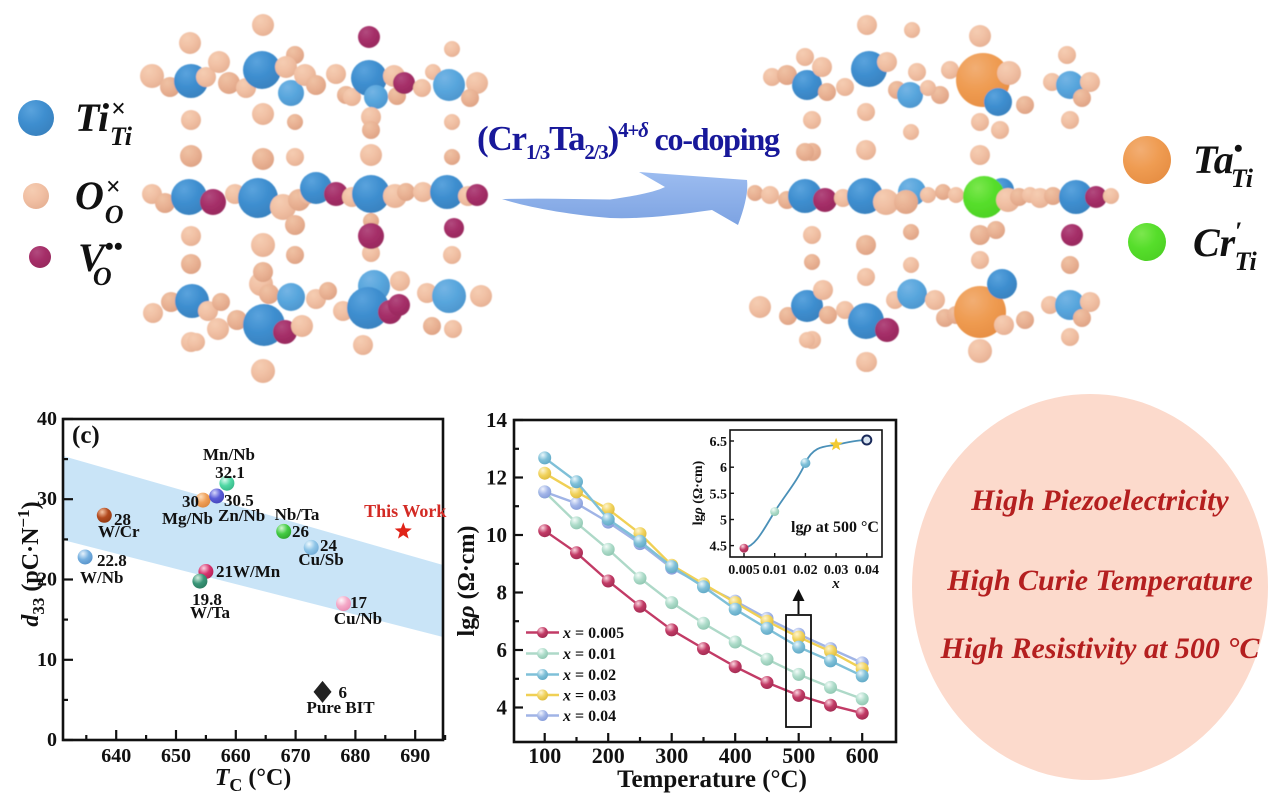  Describe the element at coordinates (1099, 580) in the screenshot. I see `svg-text: High Curie Temperature` at that location.